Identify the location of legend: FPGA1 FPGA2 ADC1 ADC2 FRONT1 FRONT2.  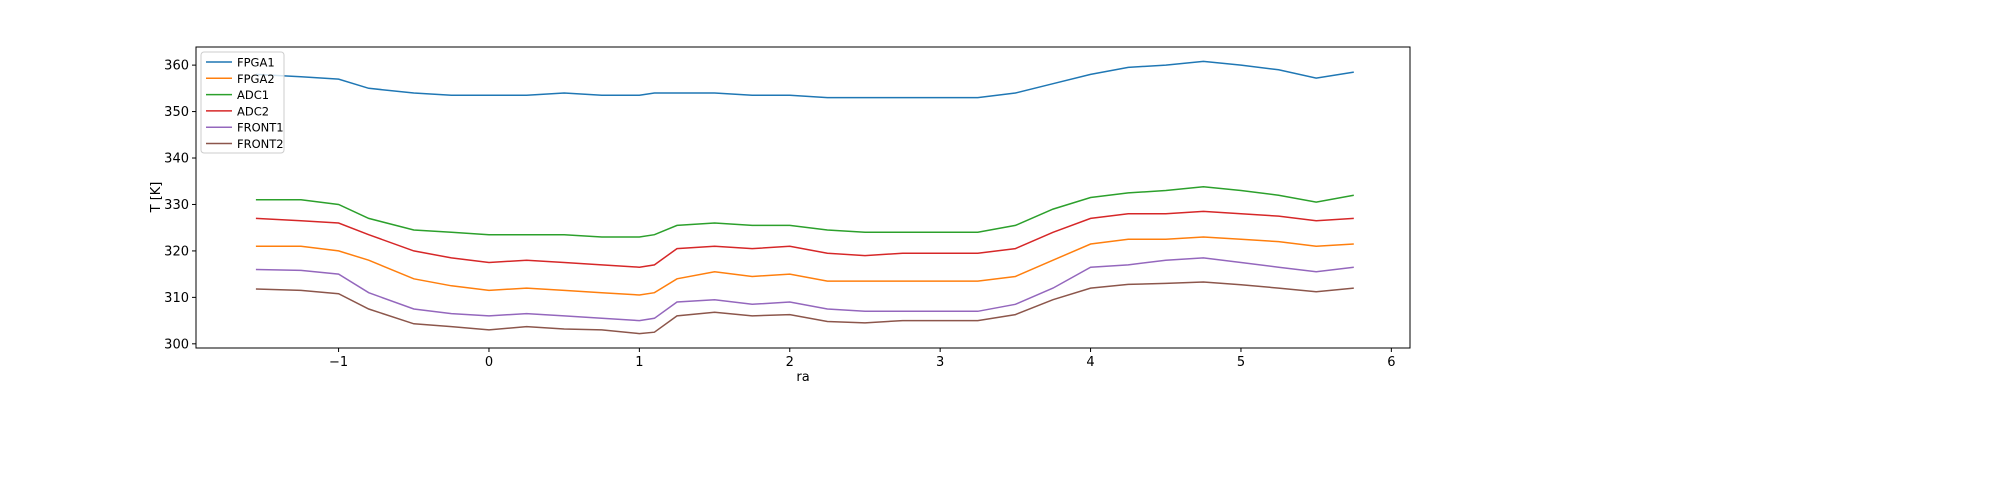
(242, 102).